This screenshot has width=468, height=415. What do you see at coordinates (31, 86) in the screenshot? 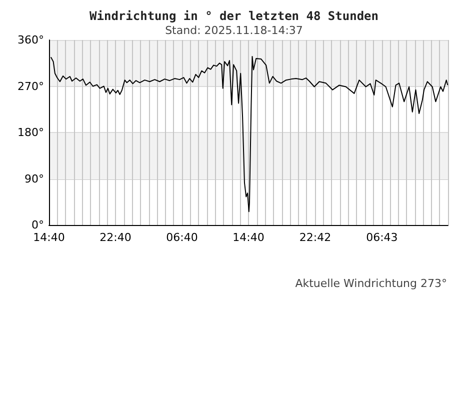
I see `y-tick-label: 270°` at bounding box center [31, 86].